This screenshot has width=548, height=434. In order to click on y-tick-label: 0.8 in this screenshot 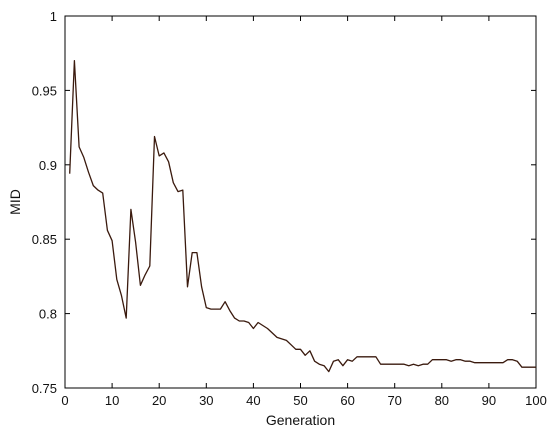, I will do `click(48, 314)`.